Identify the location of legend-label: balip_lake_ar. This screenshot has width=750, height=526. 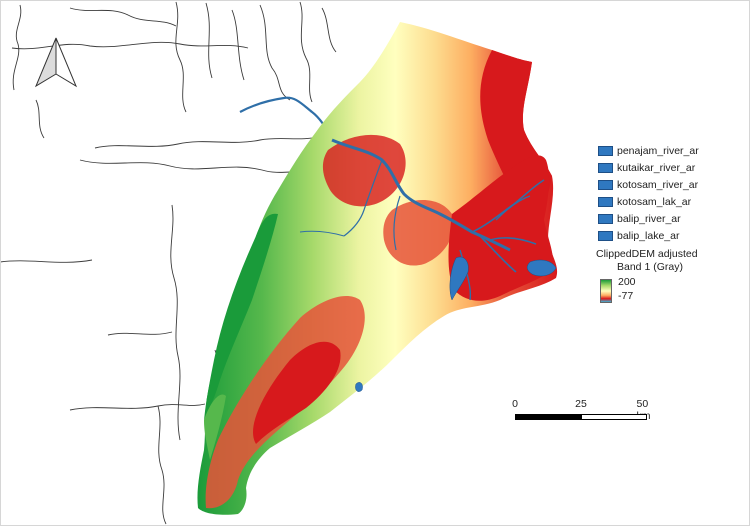
(648, 236).